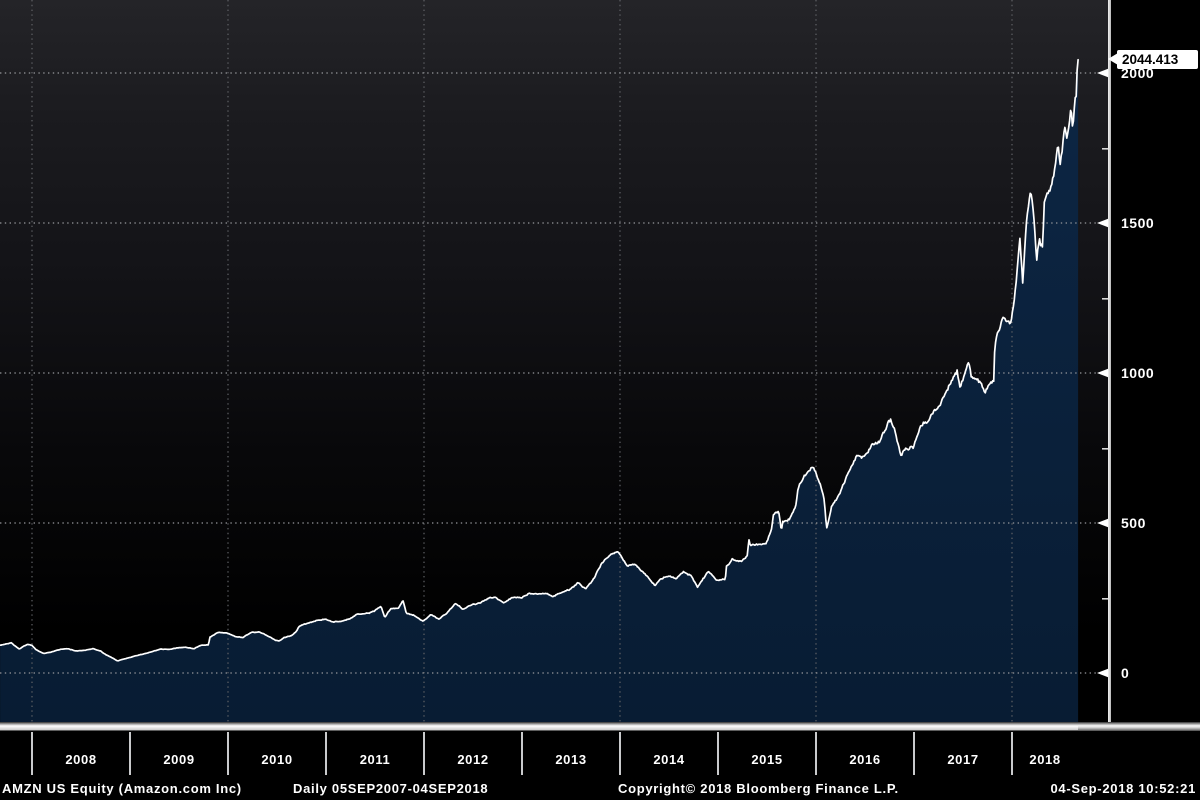 The width and height of the screenshot is (1200, 800). What do you see at coordinates (391, 788) in the screenshot?
I see `date-range-label: Daily 05SEP2007-04SEP2018` at bounding box center [391, 788].